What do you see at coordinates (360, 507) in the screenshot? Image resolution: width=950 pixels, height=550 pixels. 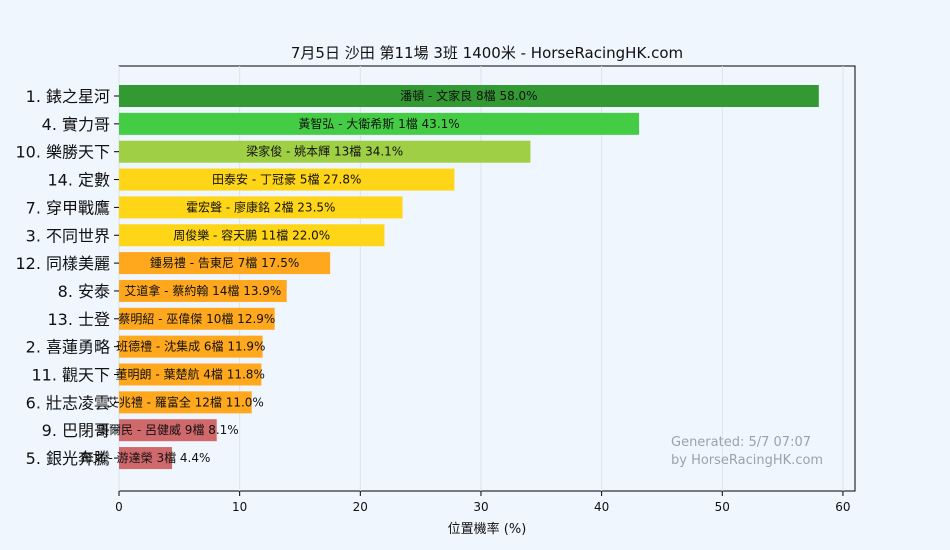 I see `x-tick-label: 20` at bounding box center [360, 507].